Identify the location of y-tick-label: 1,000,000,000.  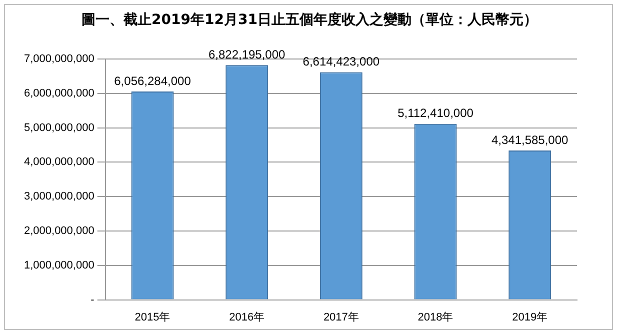
(59, 265).